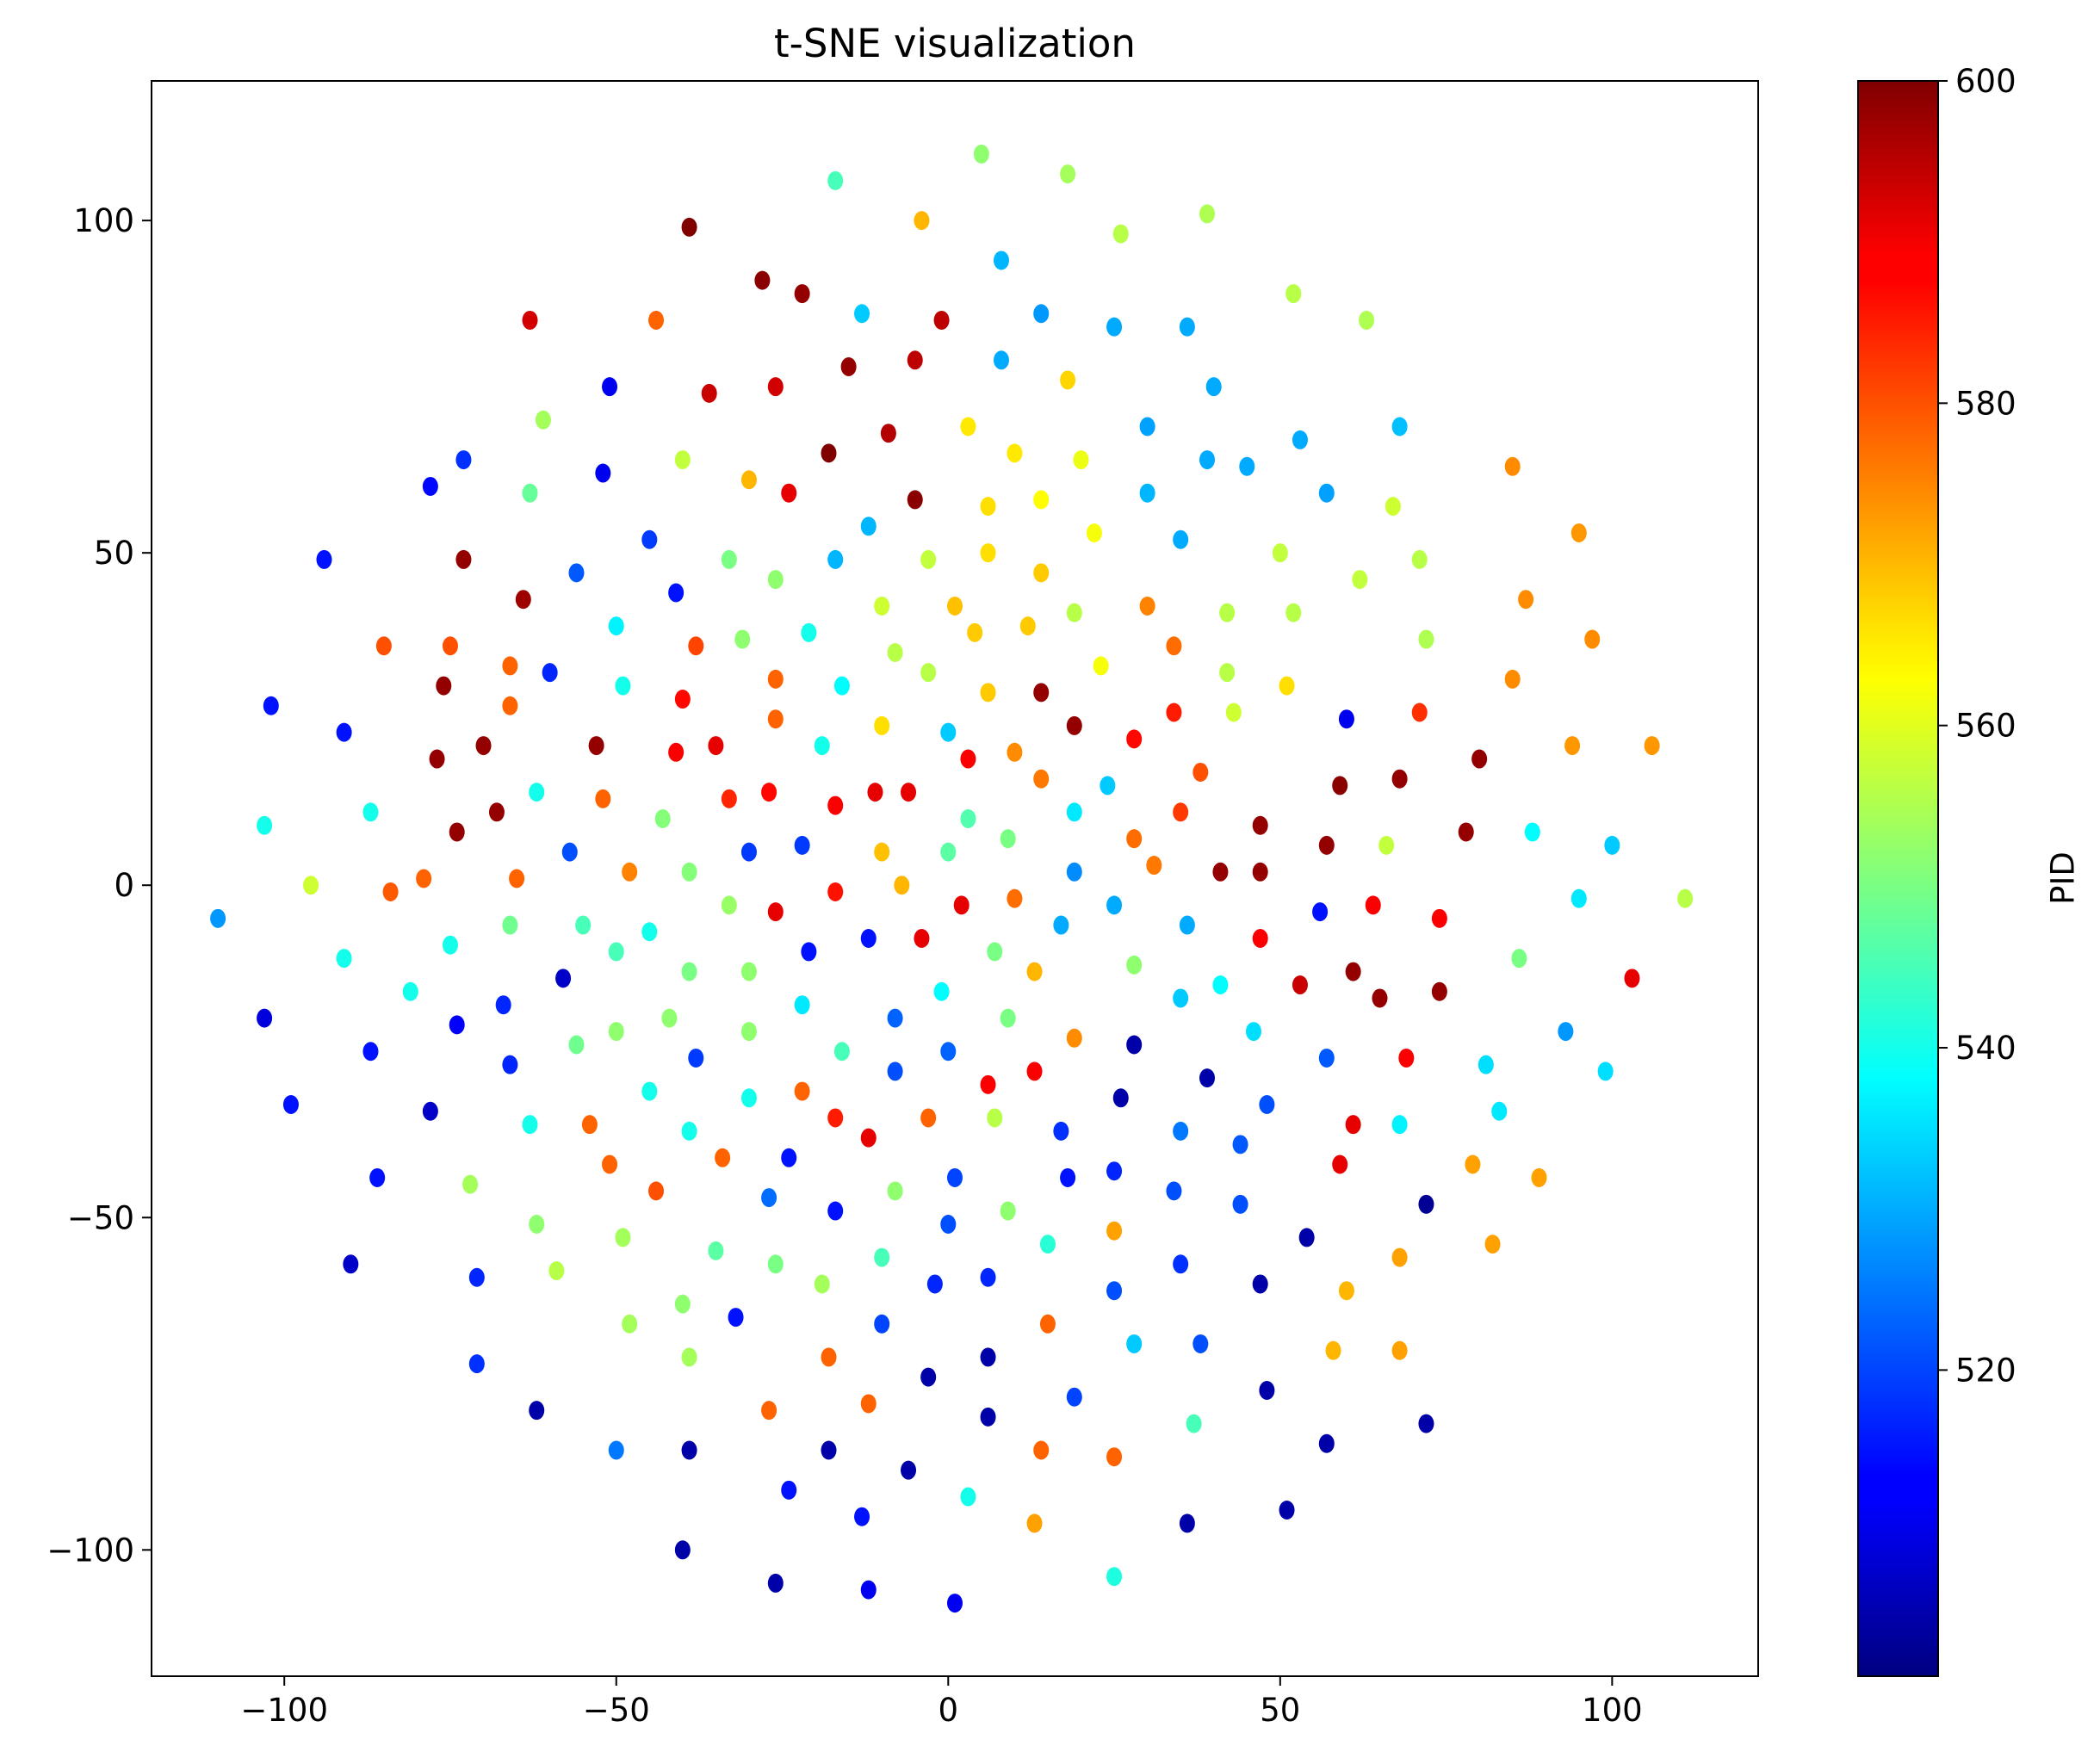  I want to click on colorbar-tick-label: 520, so click(1985, 1370).